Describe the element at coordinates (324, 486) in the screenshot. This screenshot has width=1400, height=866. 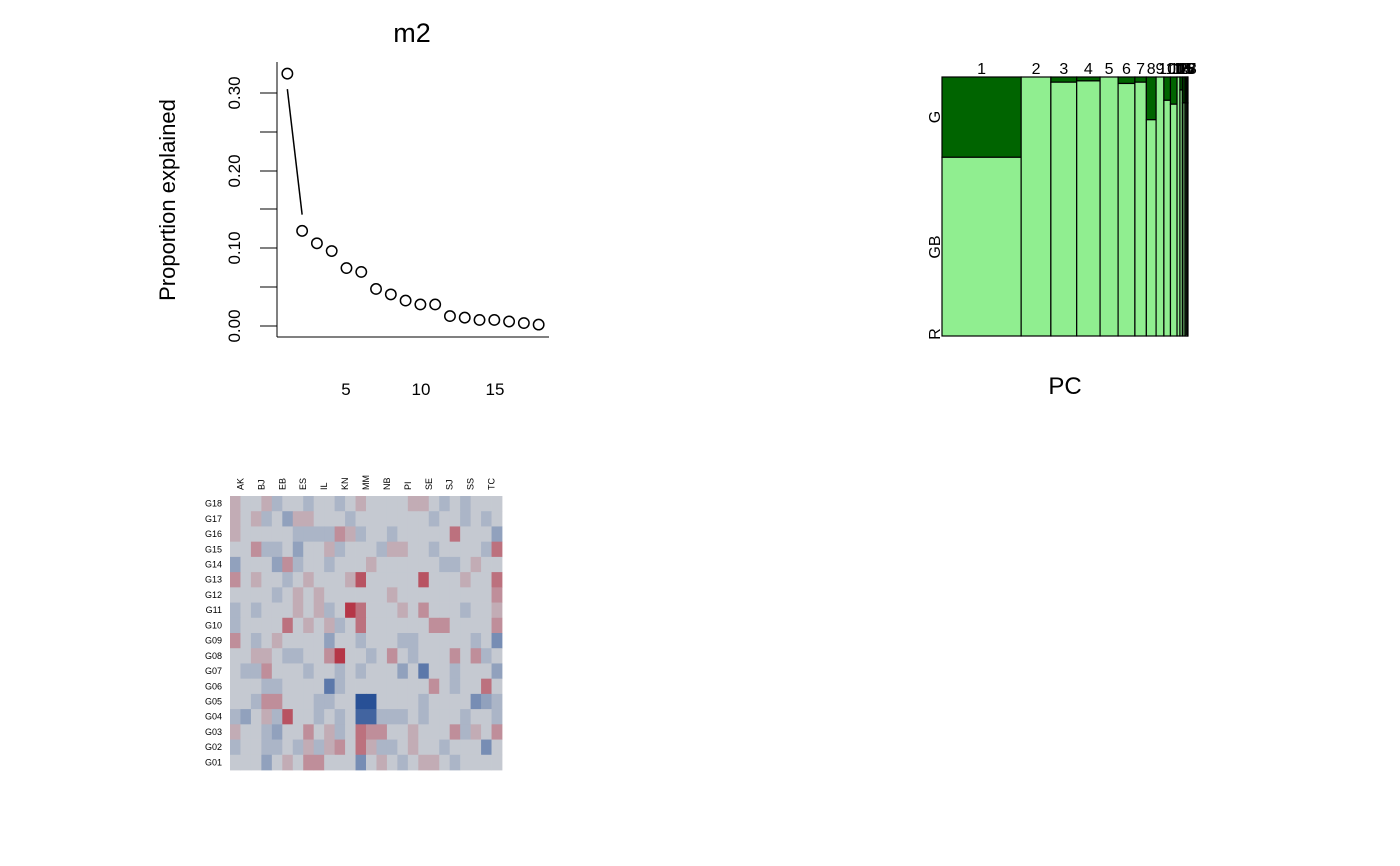
I see `heatmap-column-label-il: IL` at that location.